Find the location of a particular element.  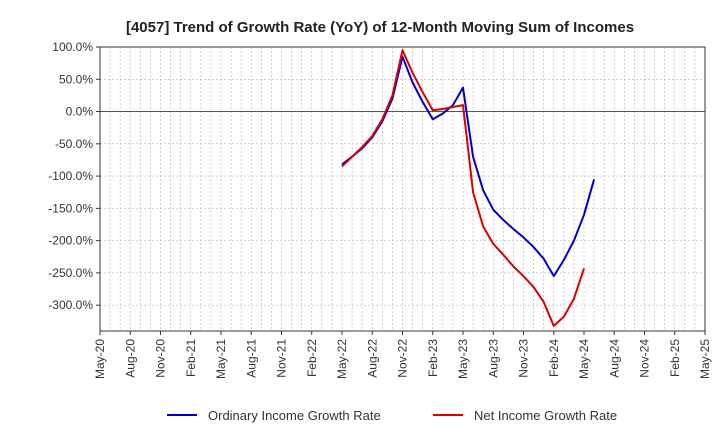

x-tick-label: Feb-23 is located at coordinates (433, 358).